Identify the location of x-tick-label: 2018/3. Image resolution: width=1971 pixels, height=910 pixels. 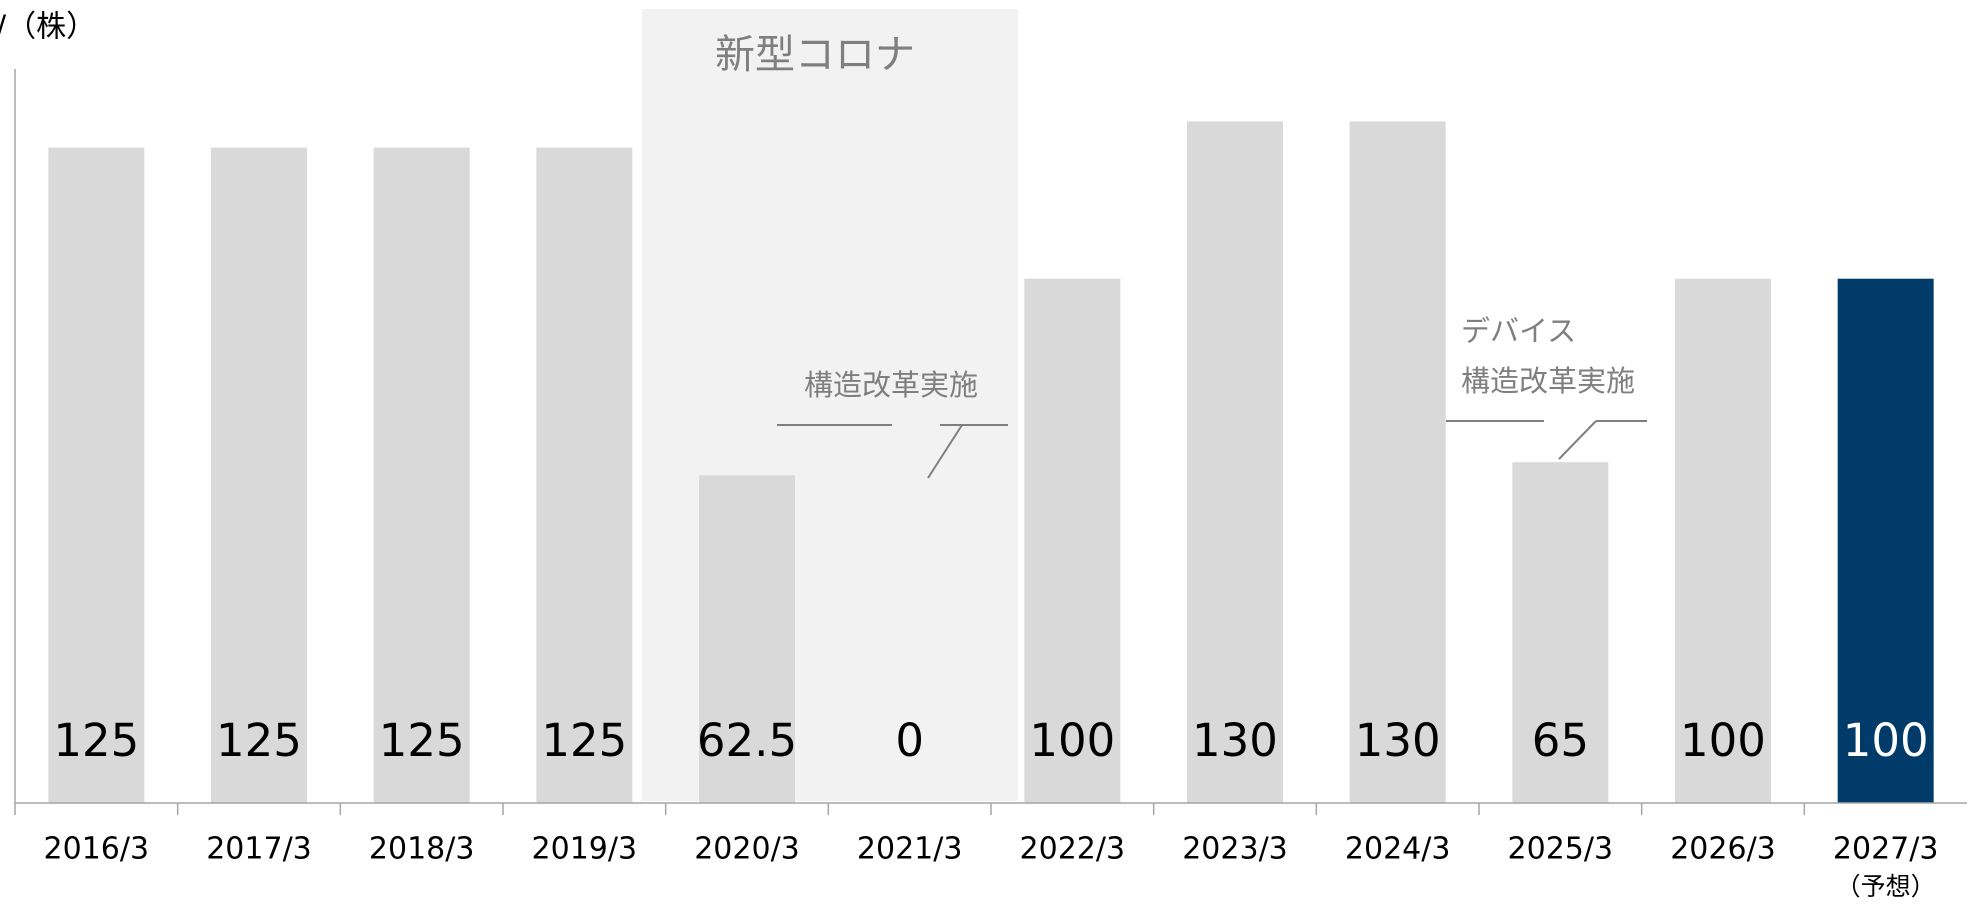
(422, 849).